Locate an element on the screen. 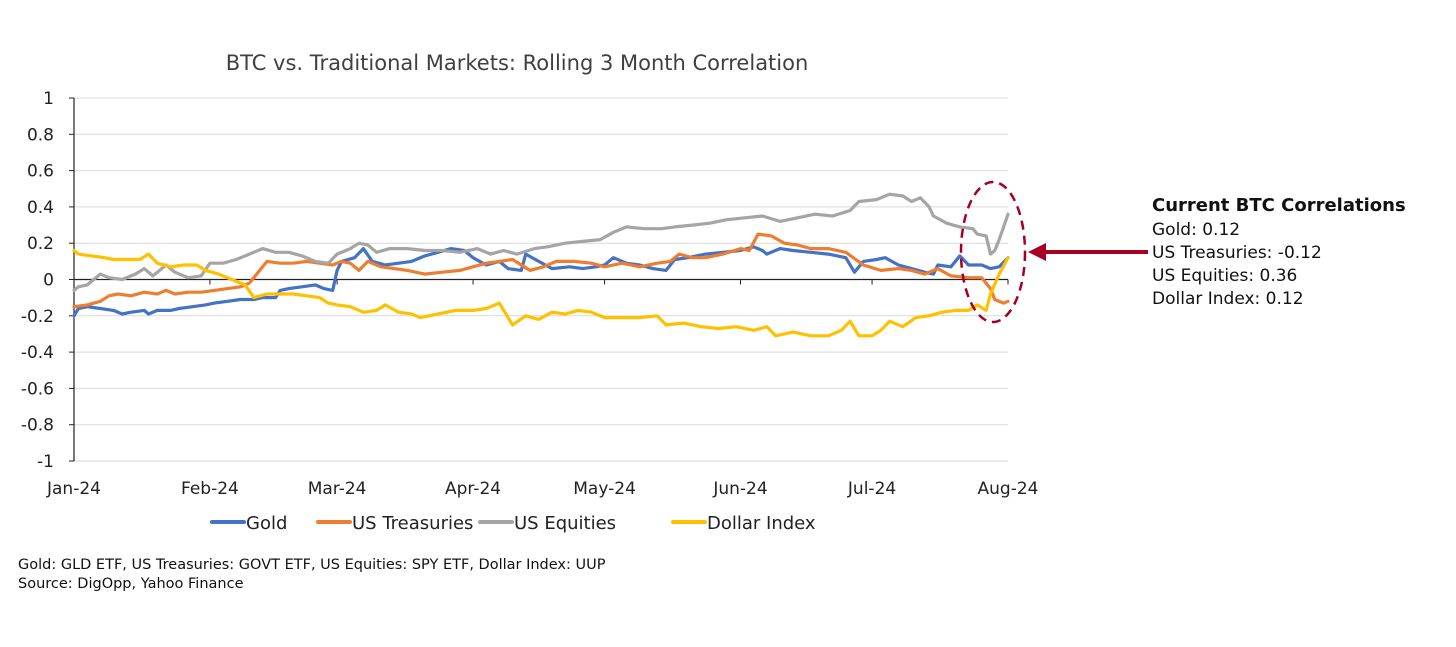  x-tick-label: Jul-24 is located at coordinates (871, 489).